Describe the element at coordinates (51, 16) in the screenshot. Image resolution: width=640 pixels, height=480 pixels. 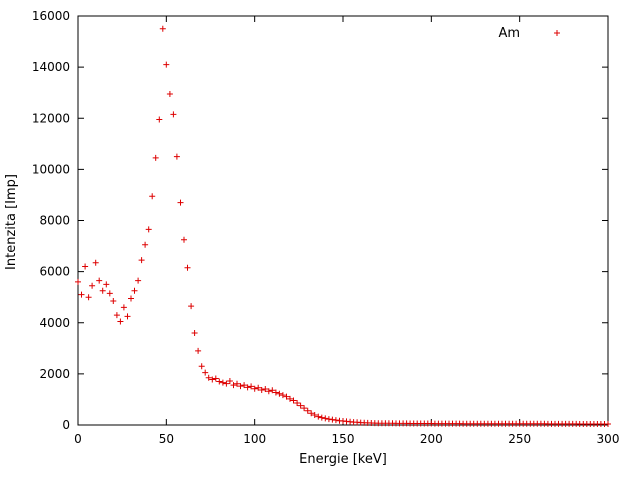
I see `svg-text: 16000` at that location.